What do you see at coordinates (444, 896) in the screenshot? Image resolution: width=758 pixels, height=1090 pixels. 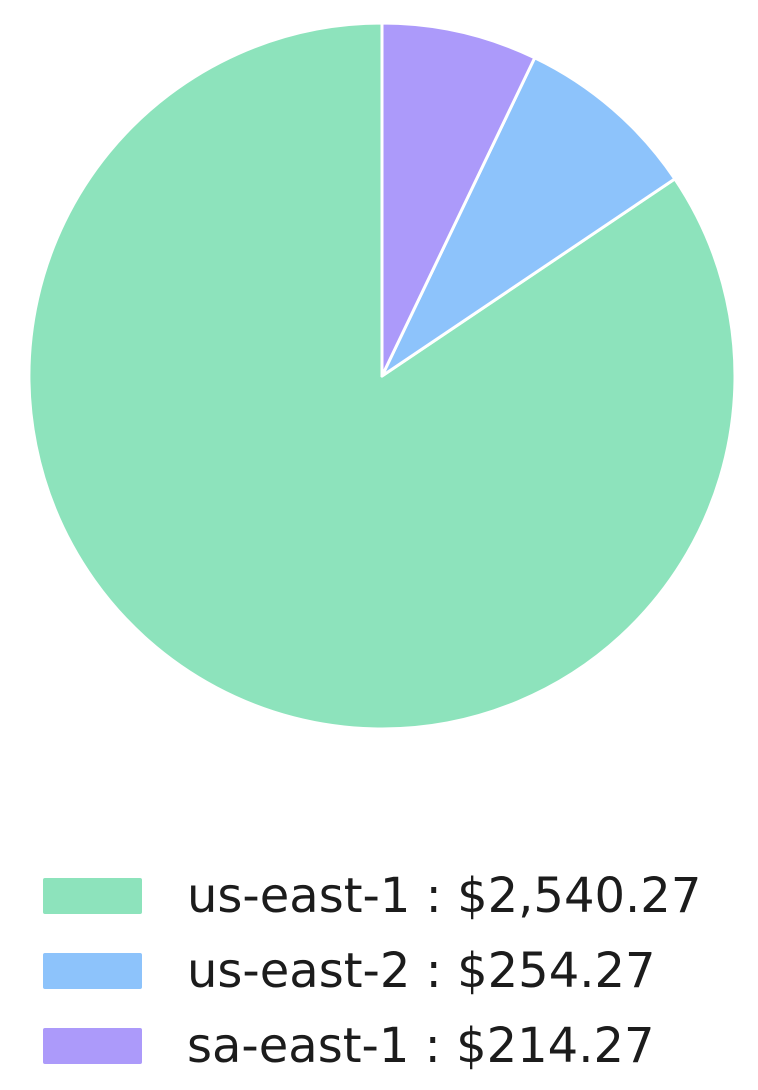 I see `legend-label-us-east-1: us-east-1 : $2,540.27` at bounding box center [444, 896].